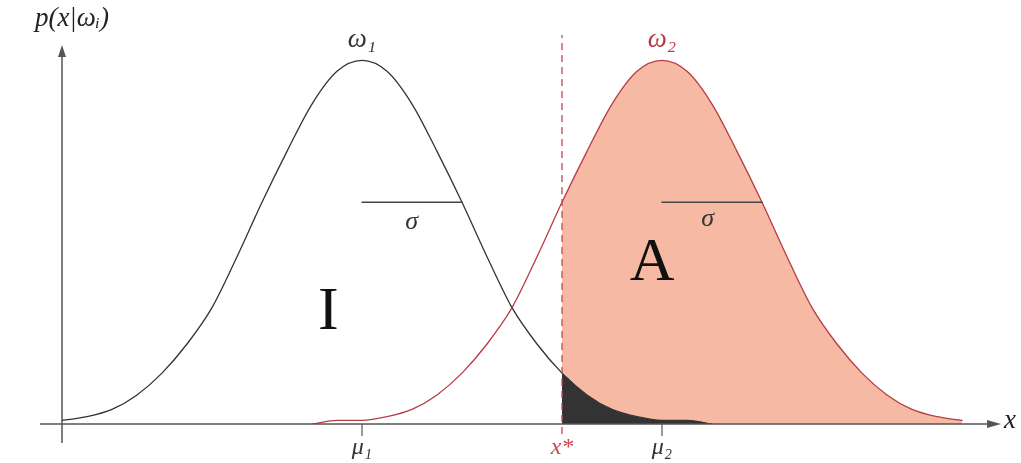 The image size is (1021, 463). What do you see at coordinates (652, 259) in the screenshot?
I see `annotation: A` at bounding box center [652, 259].